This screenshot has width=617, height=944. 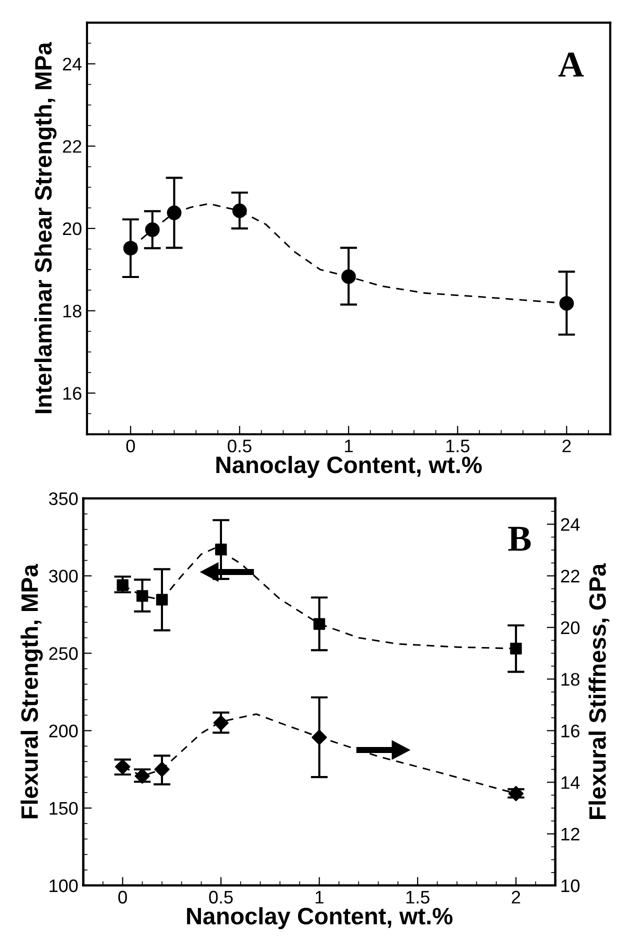 What do you see at coordinates (571, 64) in the screenshot?
I see `annotation: A` at bounding box center [571, 64].